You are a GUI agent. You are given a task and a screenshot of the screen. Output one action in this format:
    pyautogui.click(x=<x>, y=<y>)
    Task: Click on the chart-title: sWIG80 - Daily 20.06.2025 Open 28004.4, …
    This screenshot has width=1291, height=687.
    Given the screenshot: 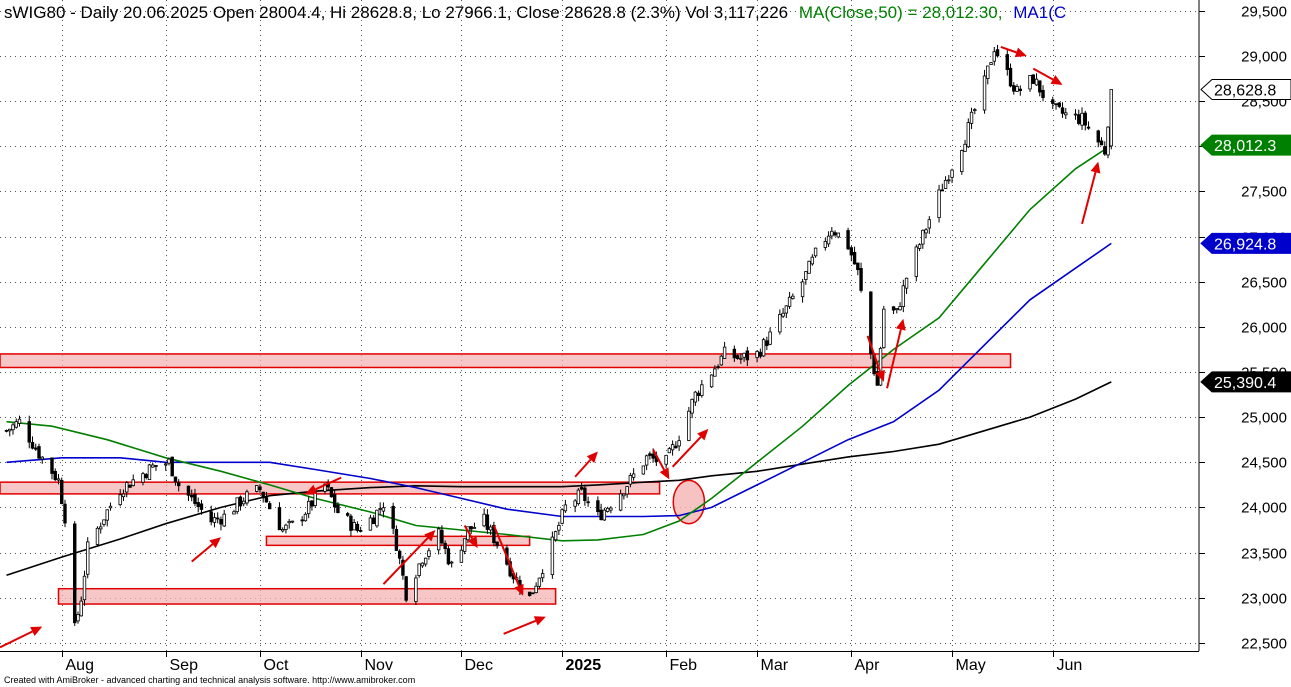 What is the action you would take?
    pyautogui.click(x=396, y=12)
    